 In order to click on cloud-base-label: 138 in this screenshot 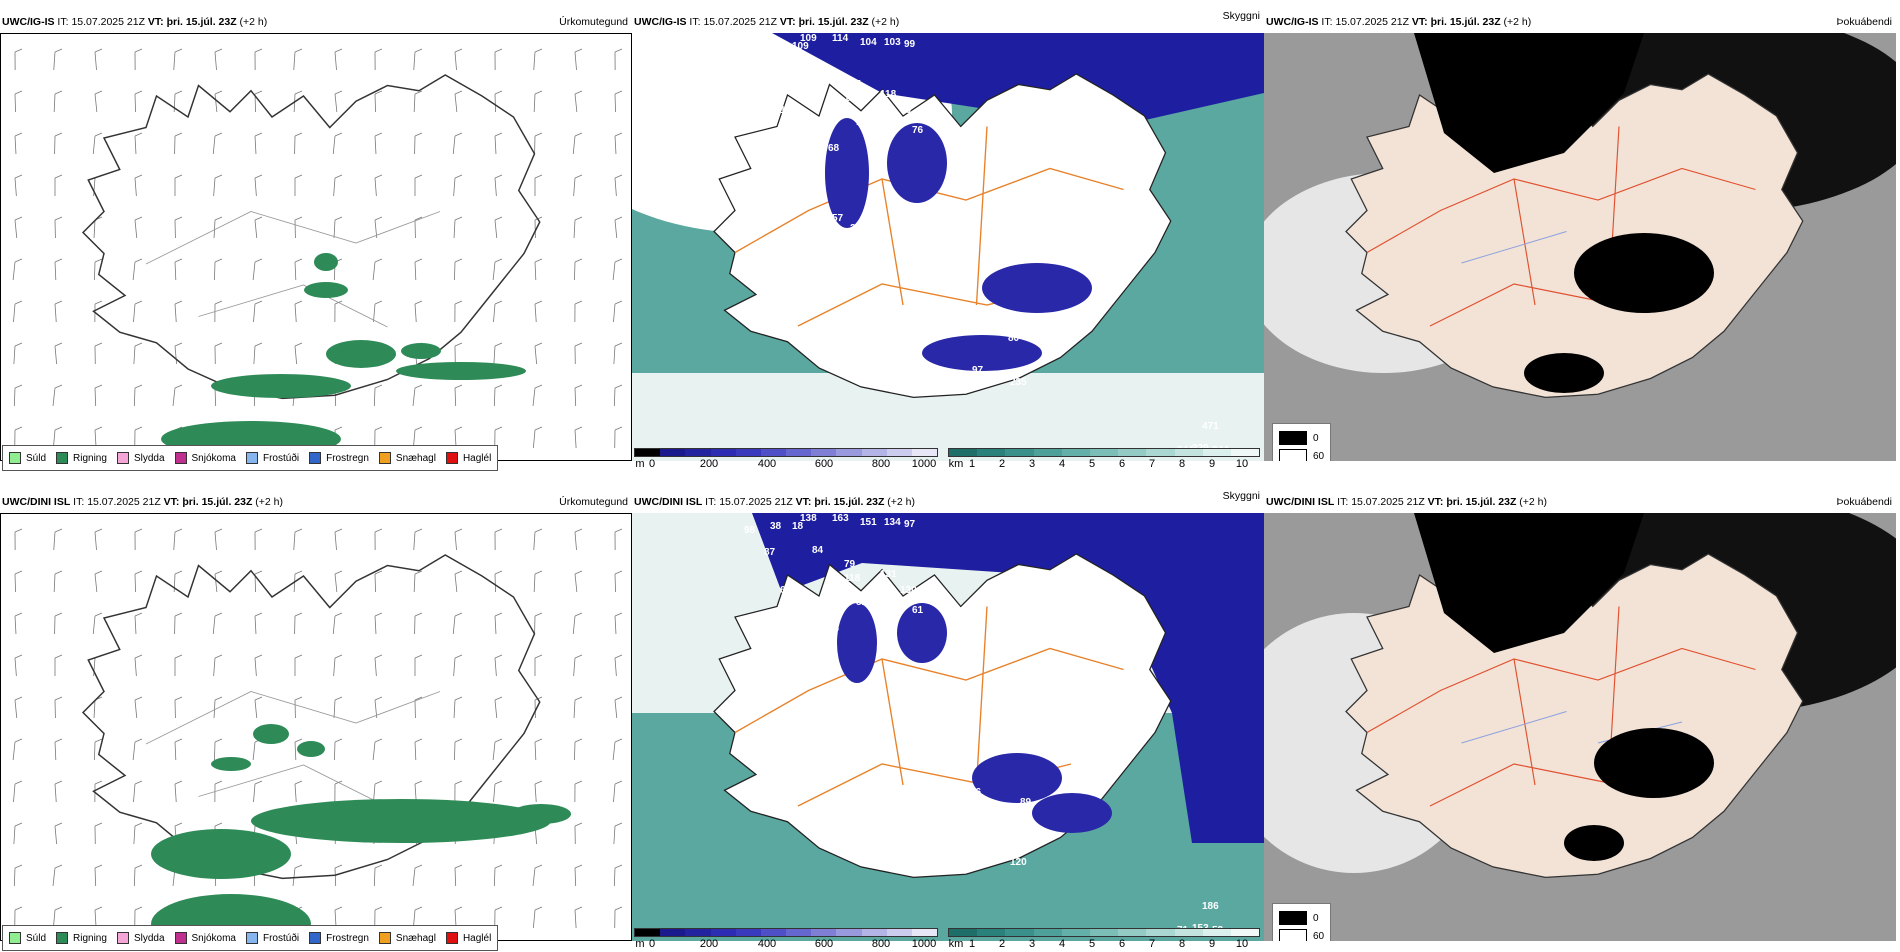, I will do `click(808, 518)`.